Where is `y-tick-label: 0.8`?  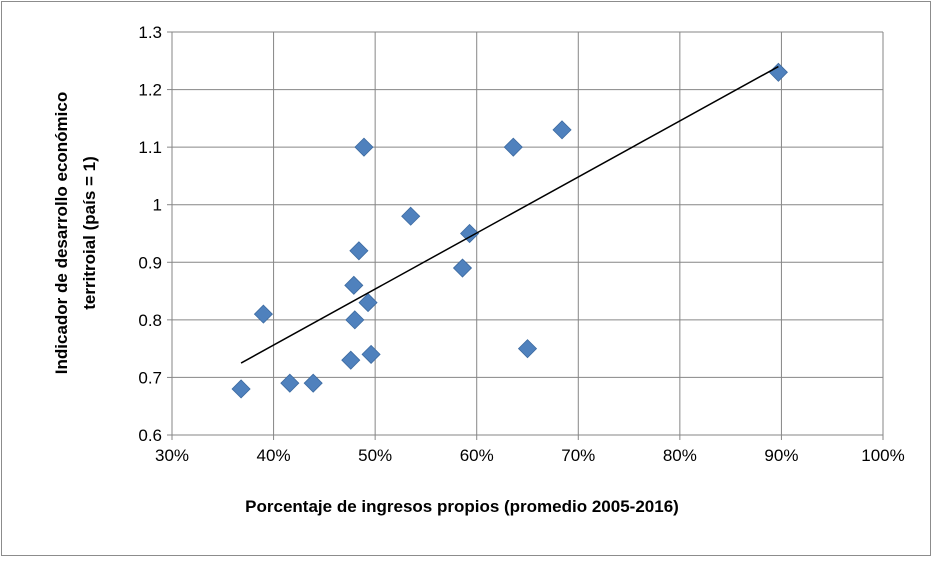
y-tick-label: 0.8 is located at coordinates (150, 320).